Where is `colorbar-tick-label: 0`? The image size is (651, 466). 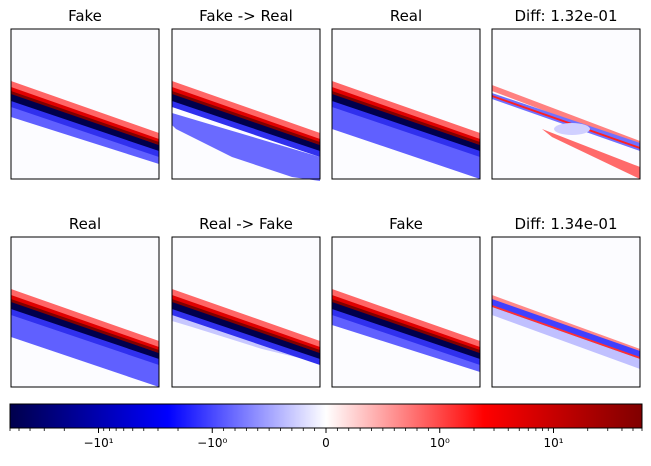 colorbar-tick-label: 0 is located at coordinates (326, 443).